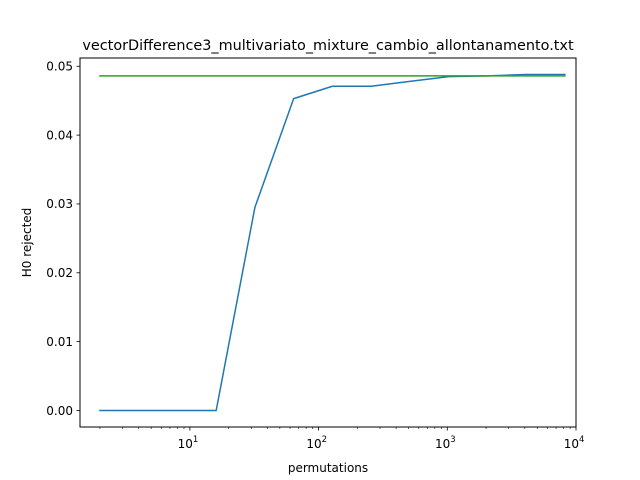 The width and height of the screenshot is (640, 480). I want to click on x-tick-label: 10 2, so click(316, 443).